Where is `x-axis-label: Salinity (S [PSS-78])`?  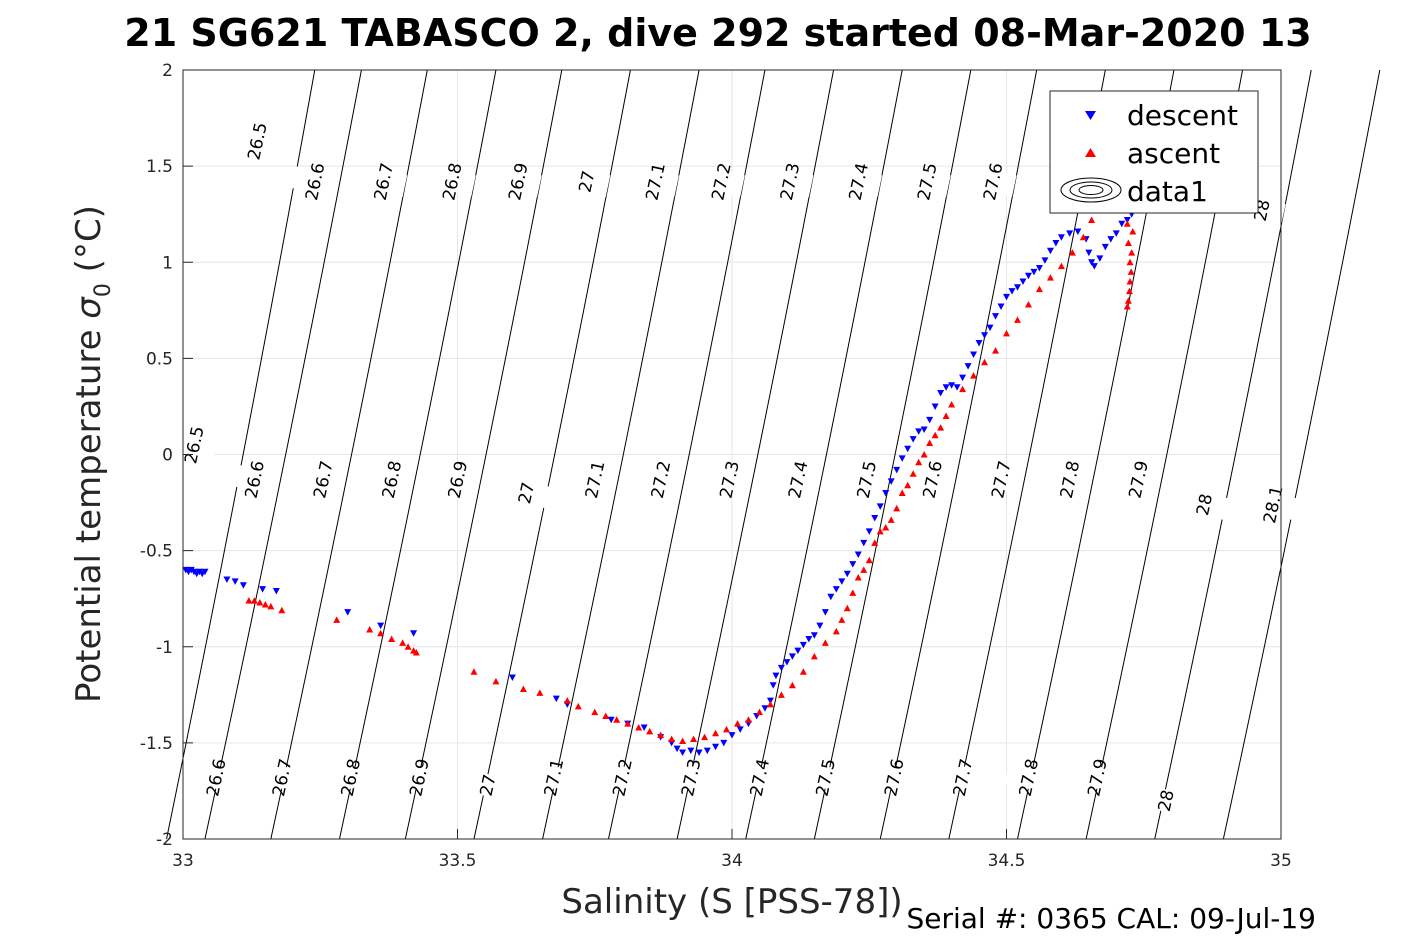
x-axis-label: Salinity (S [PSS-78]) is located at coordinates (731, 902).